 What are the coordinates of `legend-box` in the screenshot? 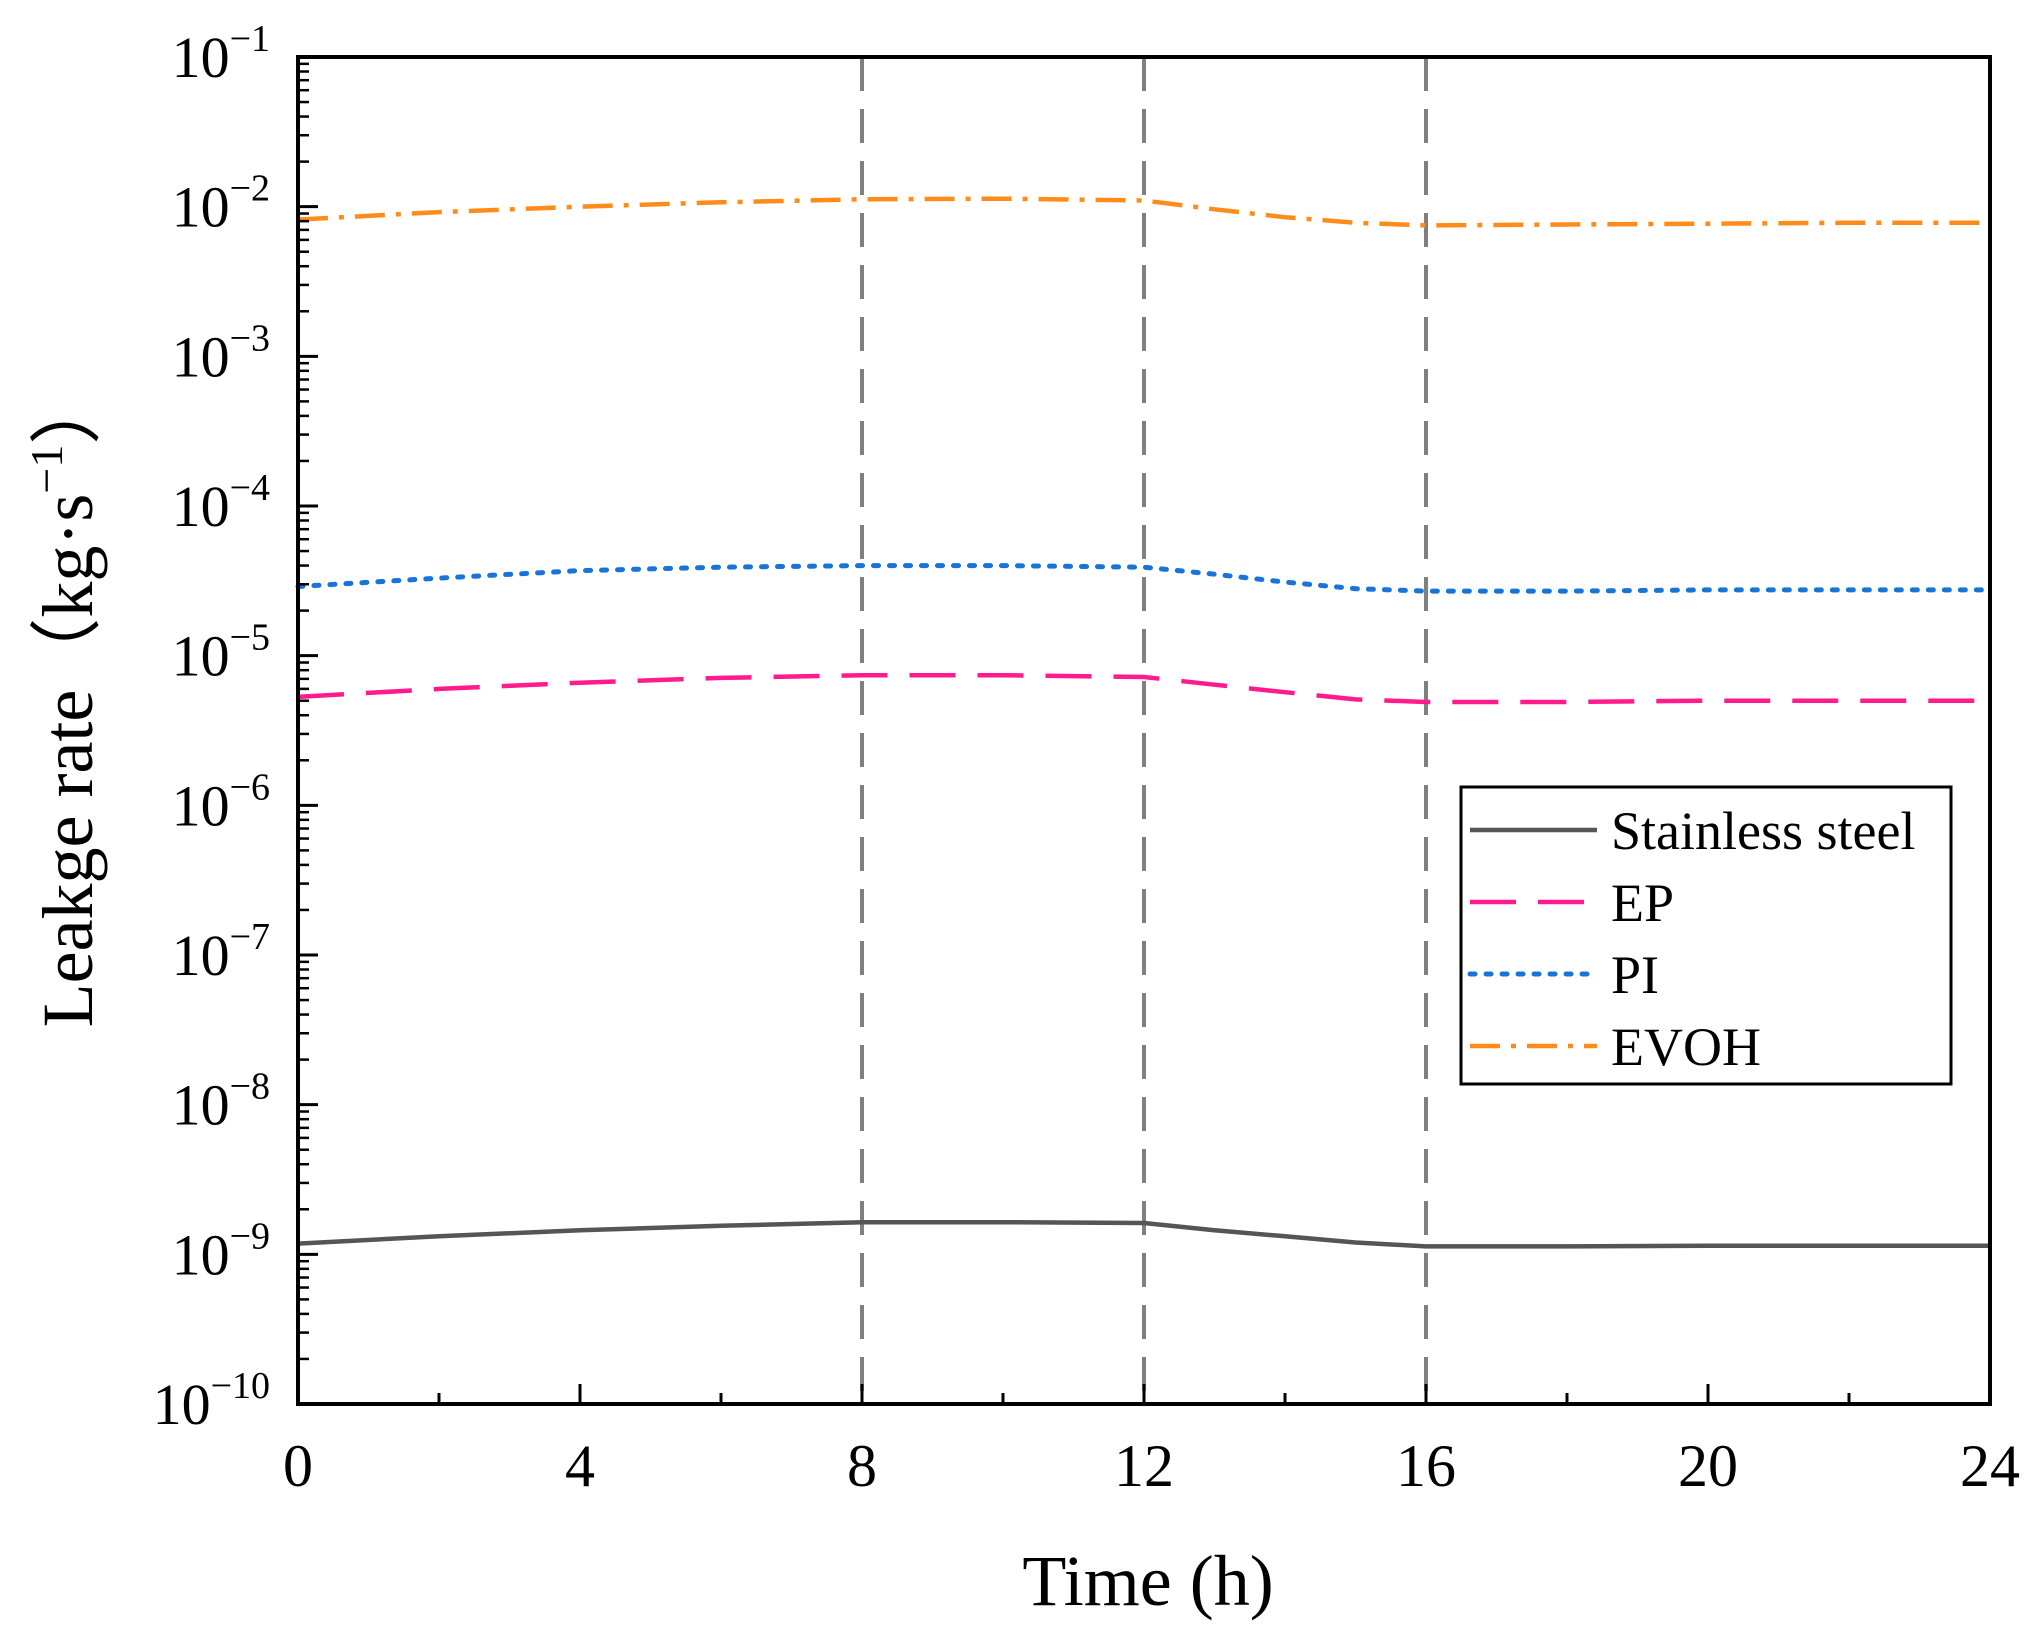 It's located at (1706, 935).